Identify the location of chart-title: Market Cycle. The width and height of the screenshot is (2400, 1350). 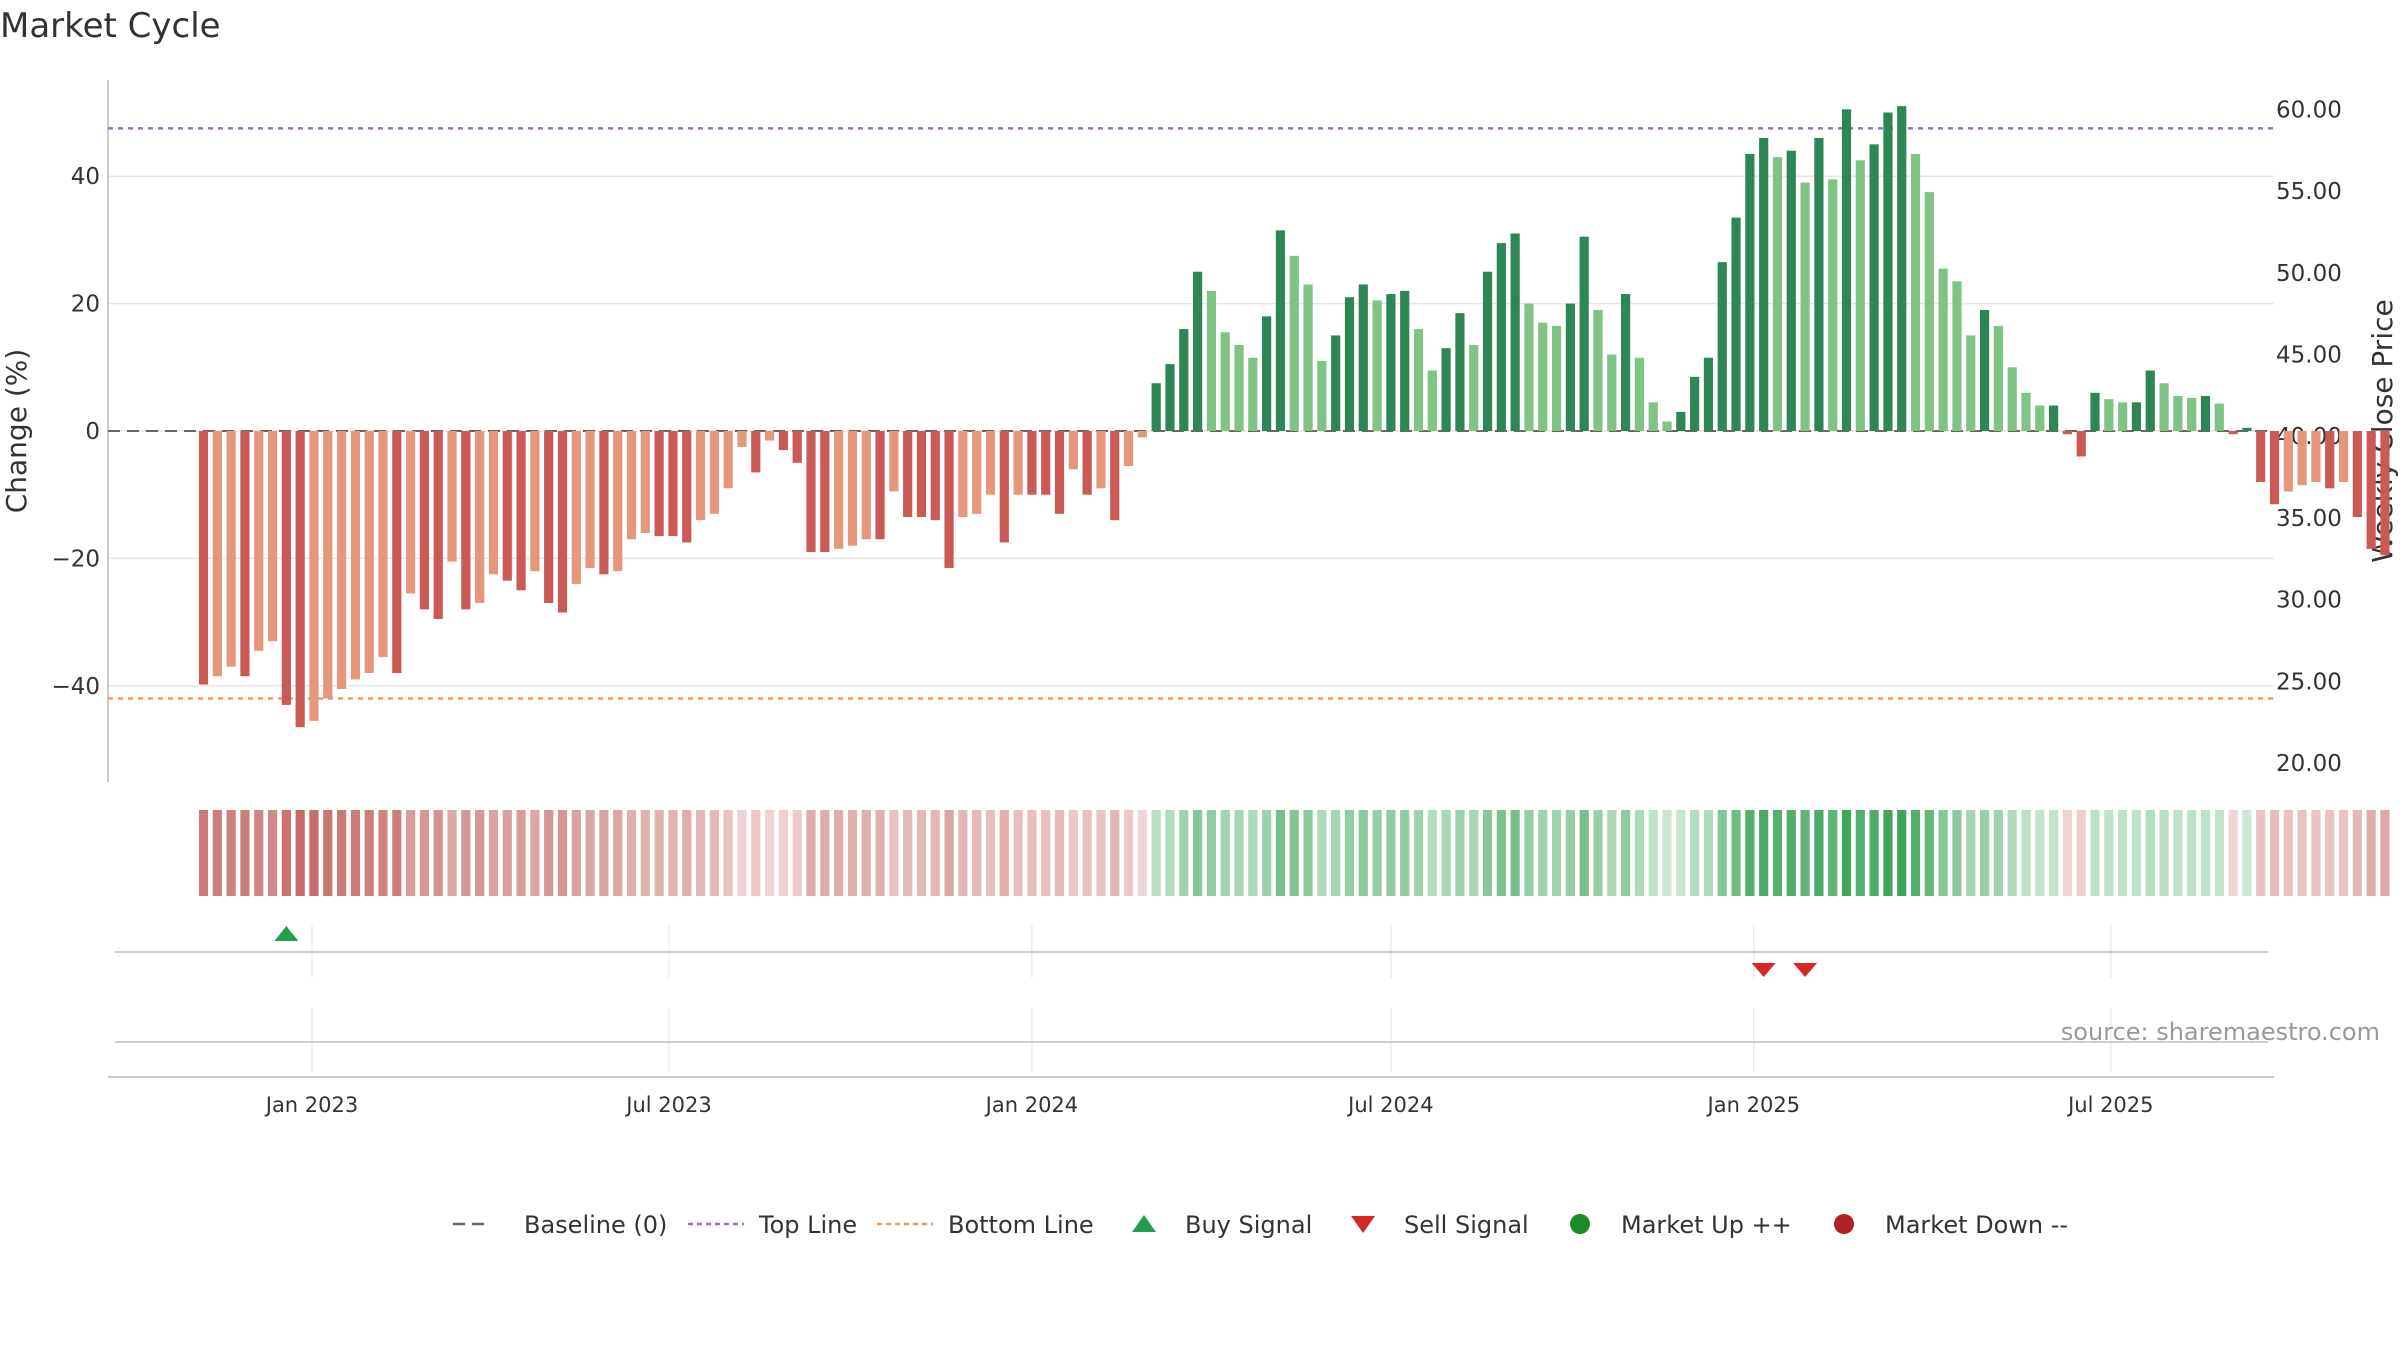
(110, 26).